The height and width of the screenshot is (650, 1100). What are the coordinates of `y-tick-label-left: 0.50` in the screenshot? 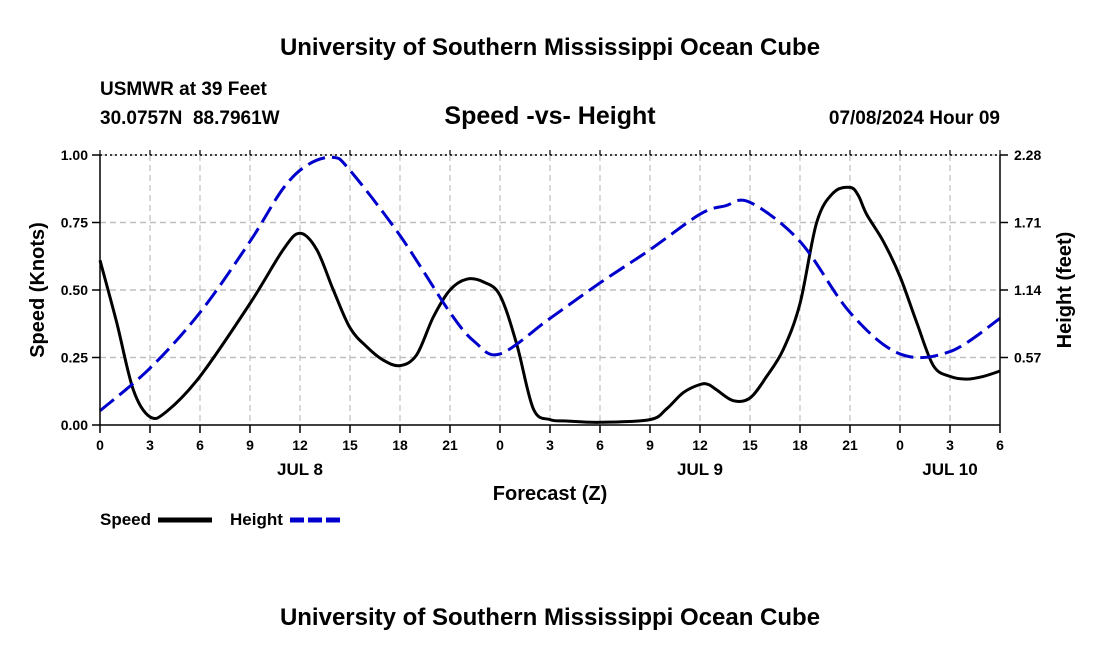 It's located at (74, 290).